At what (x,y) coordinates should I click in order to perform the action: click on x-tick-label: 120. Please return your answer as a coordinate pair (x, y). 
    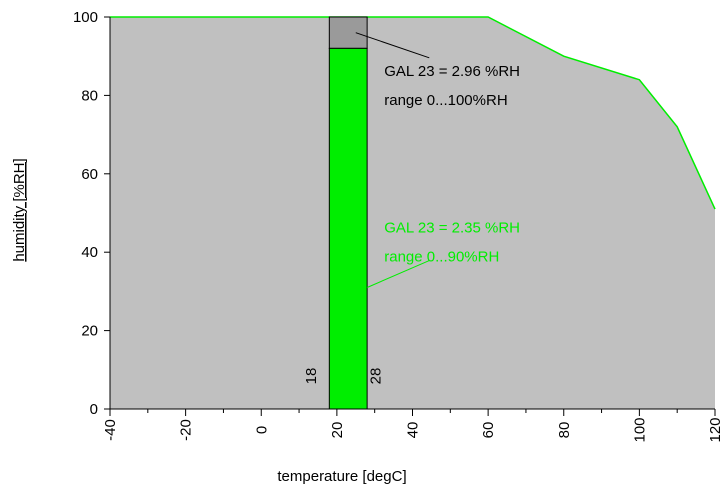
    Looking at the image, I should click on (713, 429).